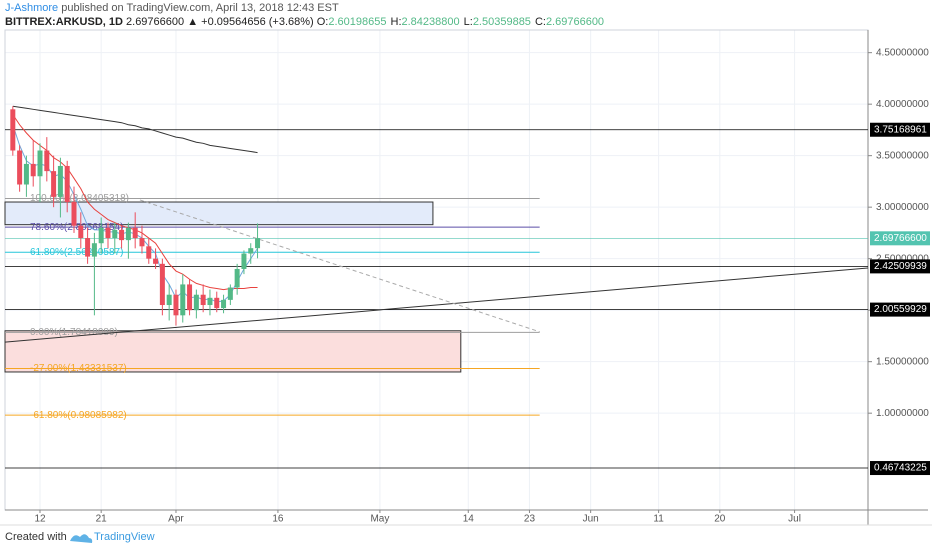 This screenshot has width=932, height=550. What do you see at coordinates (76, 252) in the screenshot?
I see `fib-label: 61.80%(2.56250587)` at bounding box center [76, 252].